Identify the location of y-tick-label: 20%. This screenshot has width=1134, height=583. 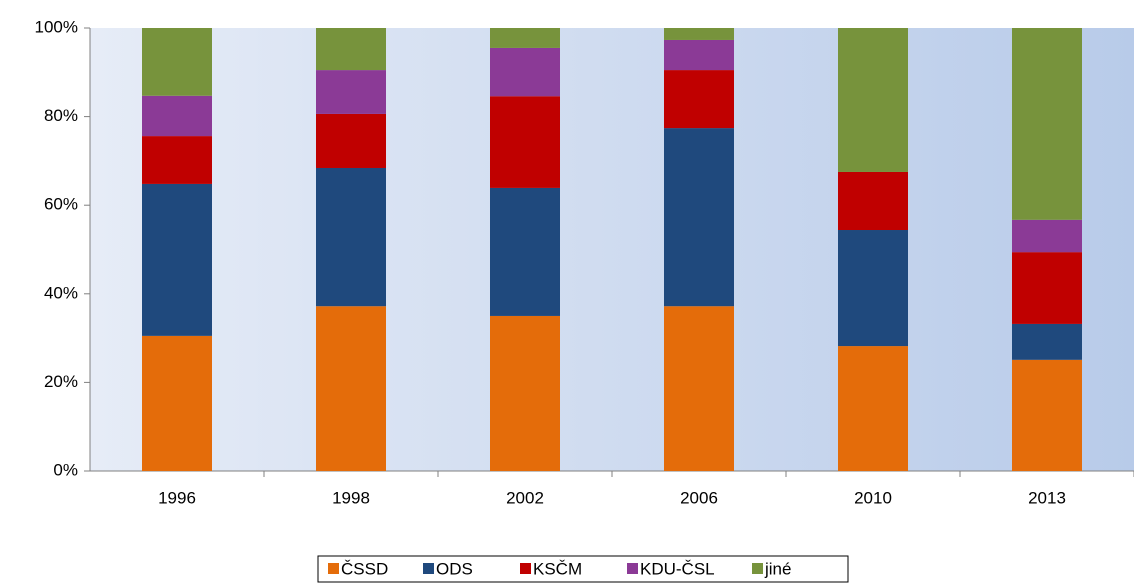
(61, 381).